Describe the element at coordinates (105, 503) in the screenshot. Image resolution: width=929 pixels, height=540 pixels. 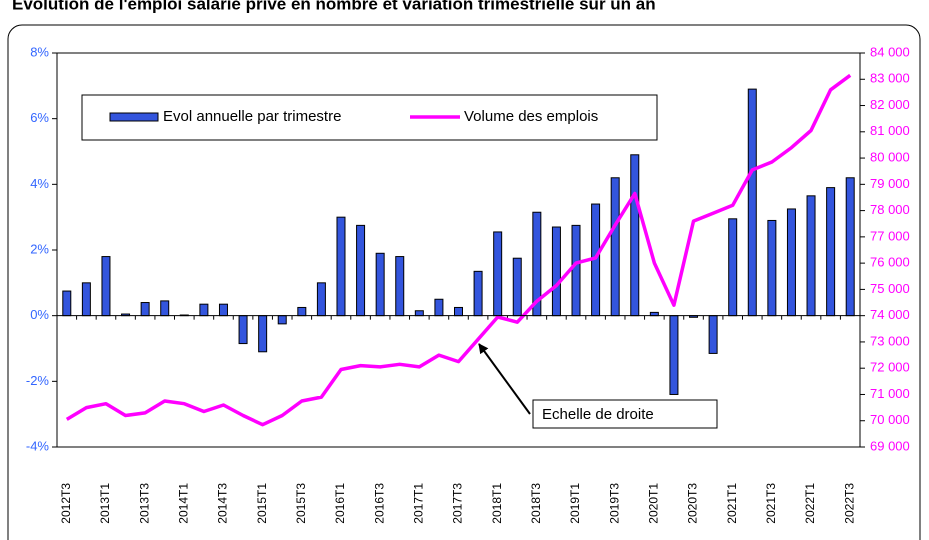
I see `x-tick-label: 2013T1` at that location.